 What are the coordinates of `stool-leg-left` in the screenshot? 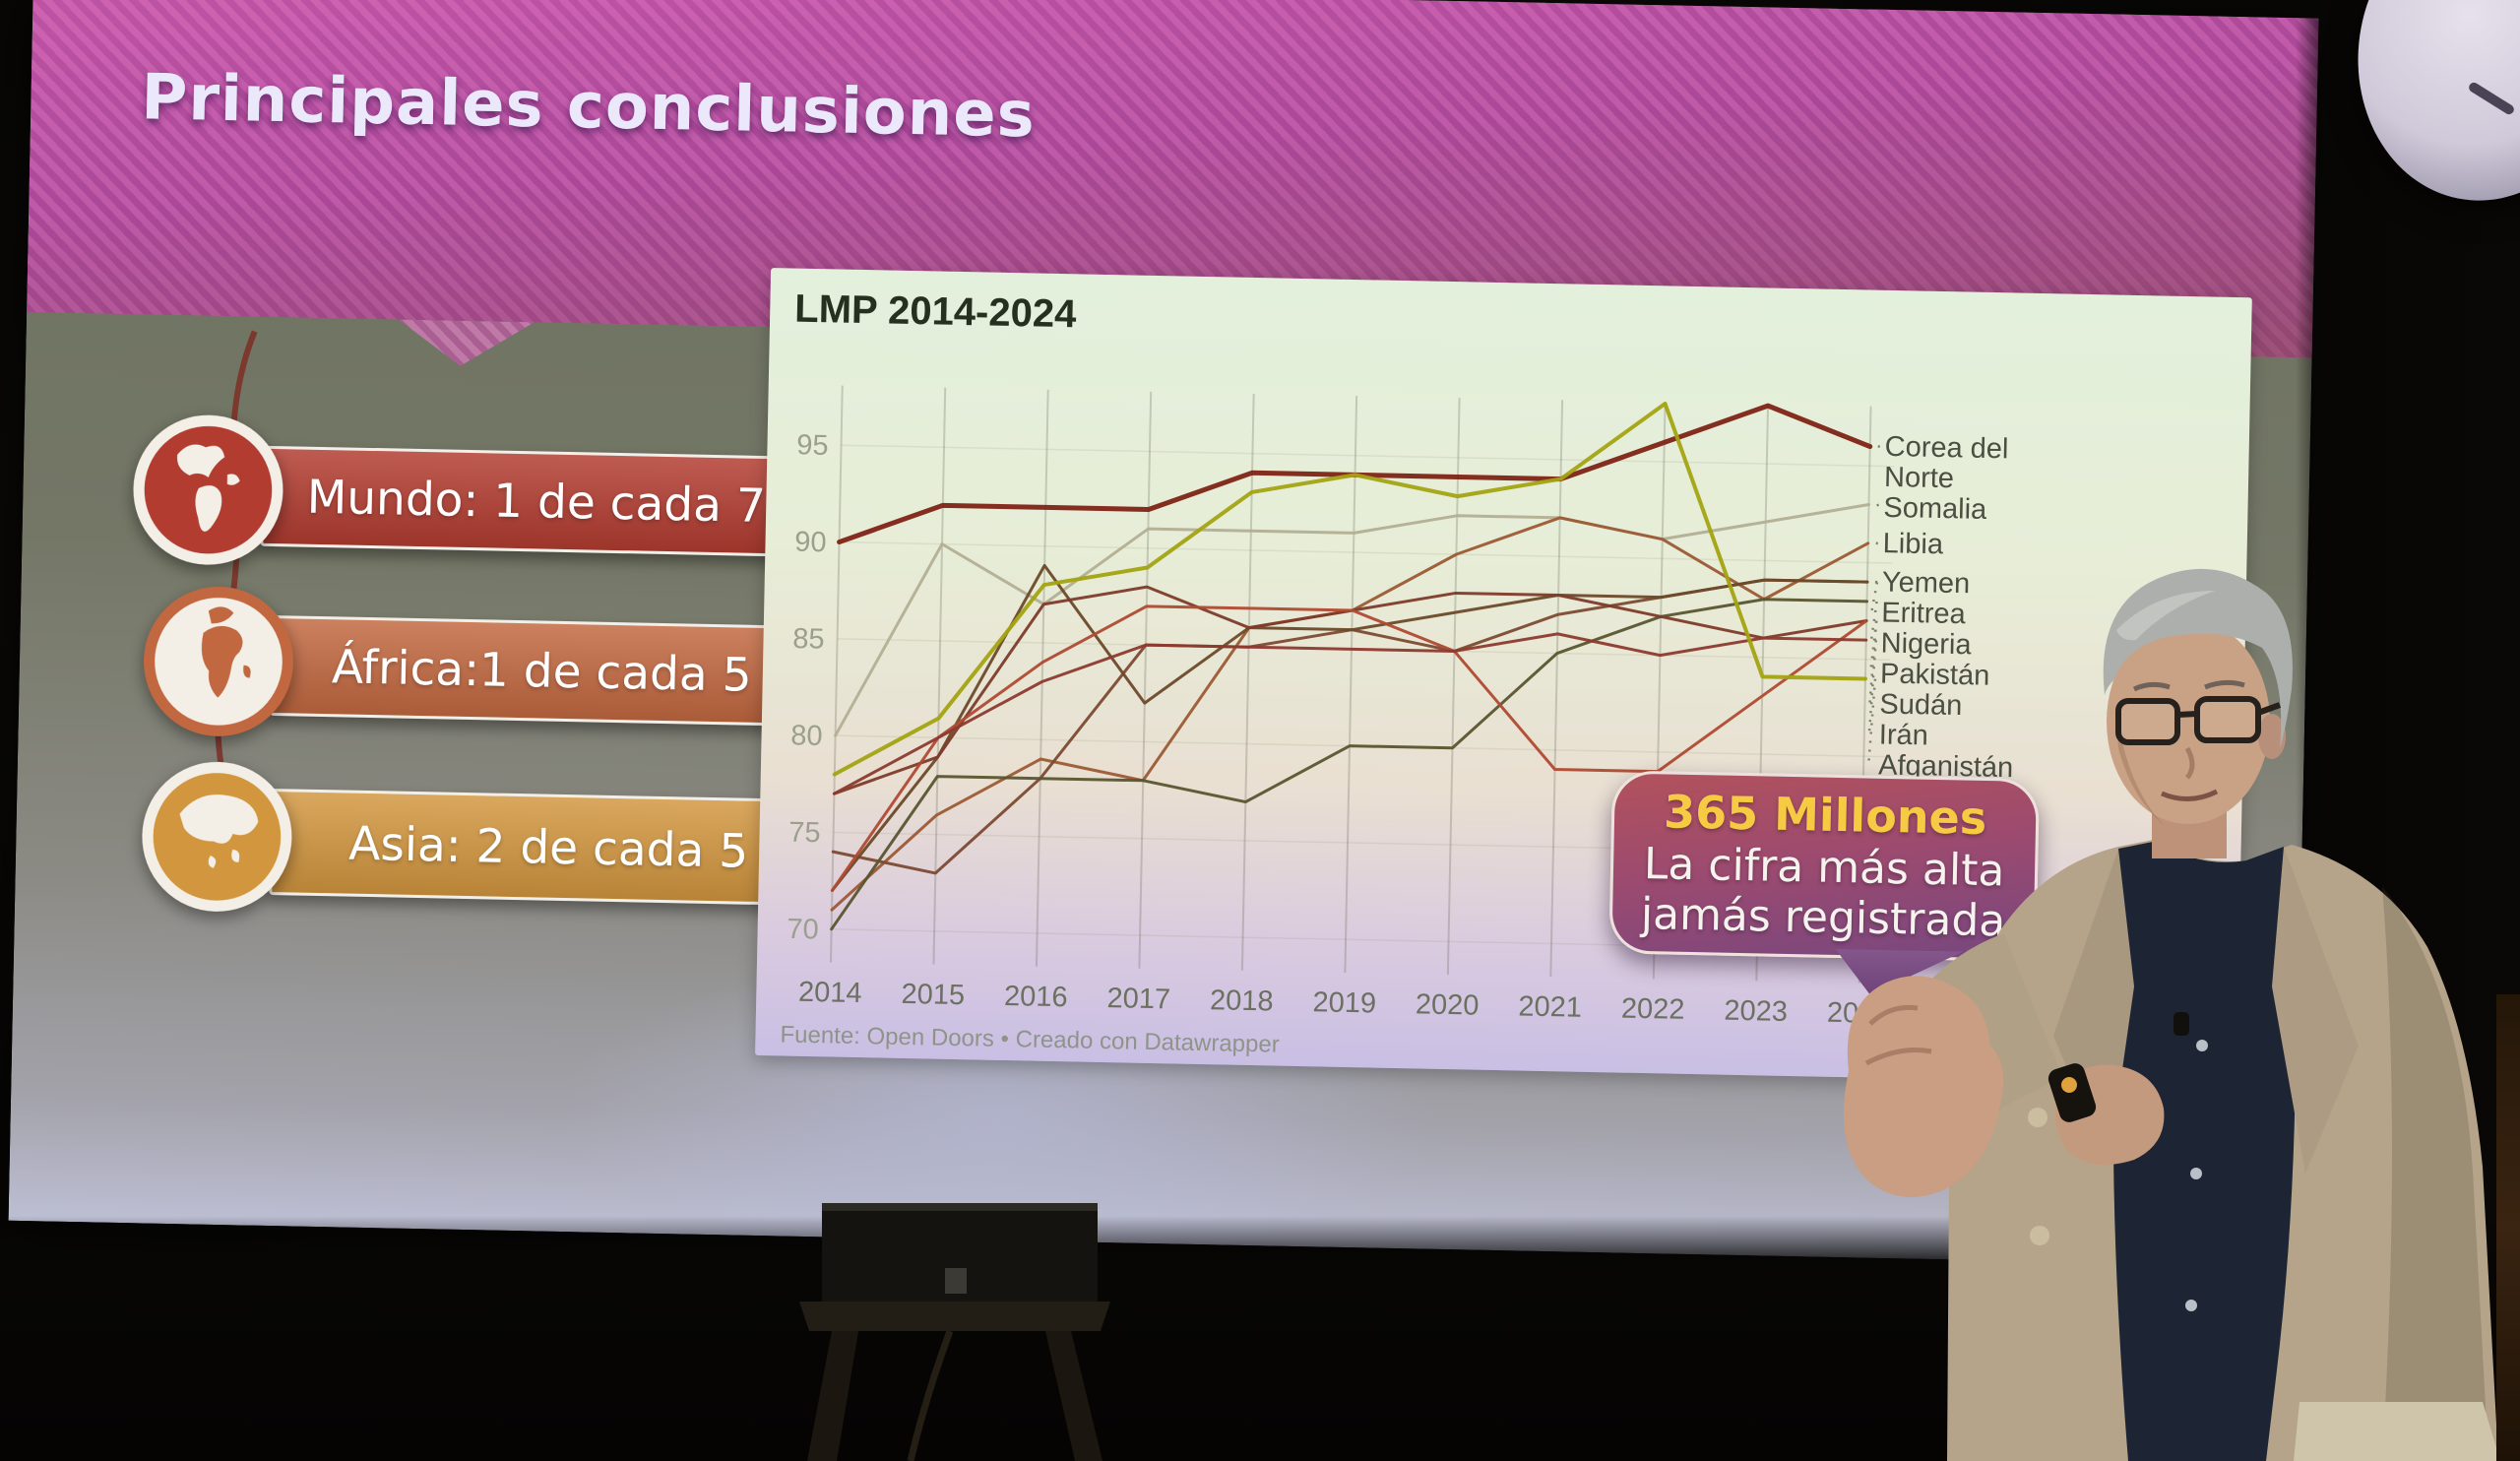 It's located at (832, 1396).